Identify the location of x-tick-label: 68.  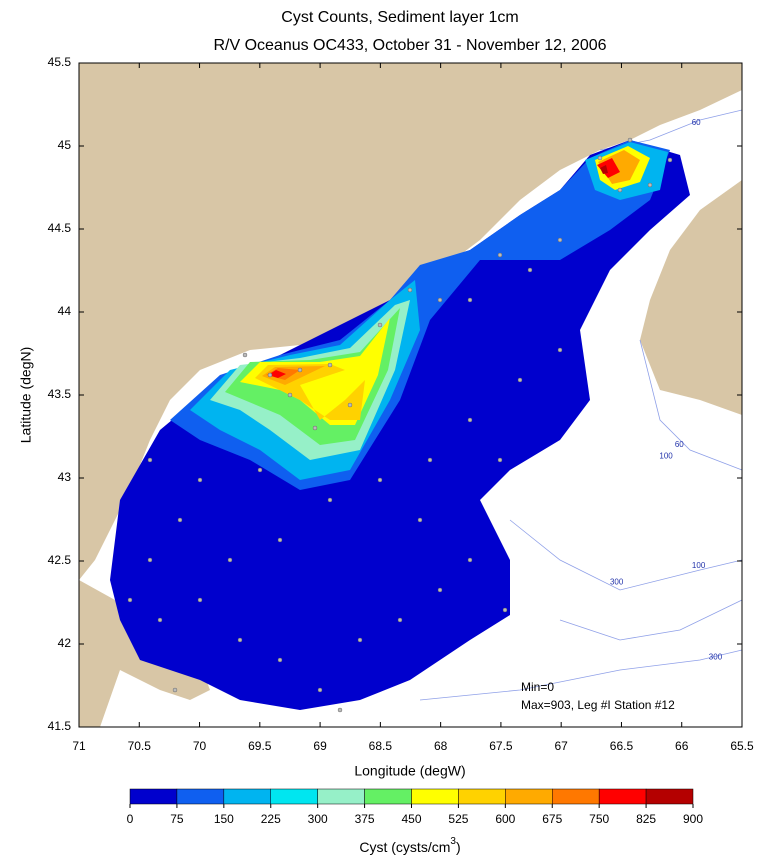
(441, 746).